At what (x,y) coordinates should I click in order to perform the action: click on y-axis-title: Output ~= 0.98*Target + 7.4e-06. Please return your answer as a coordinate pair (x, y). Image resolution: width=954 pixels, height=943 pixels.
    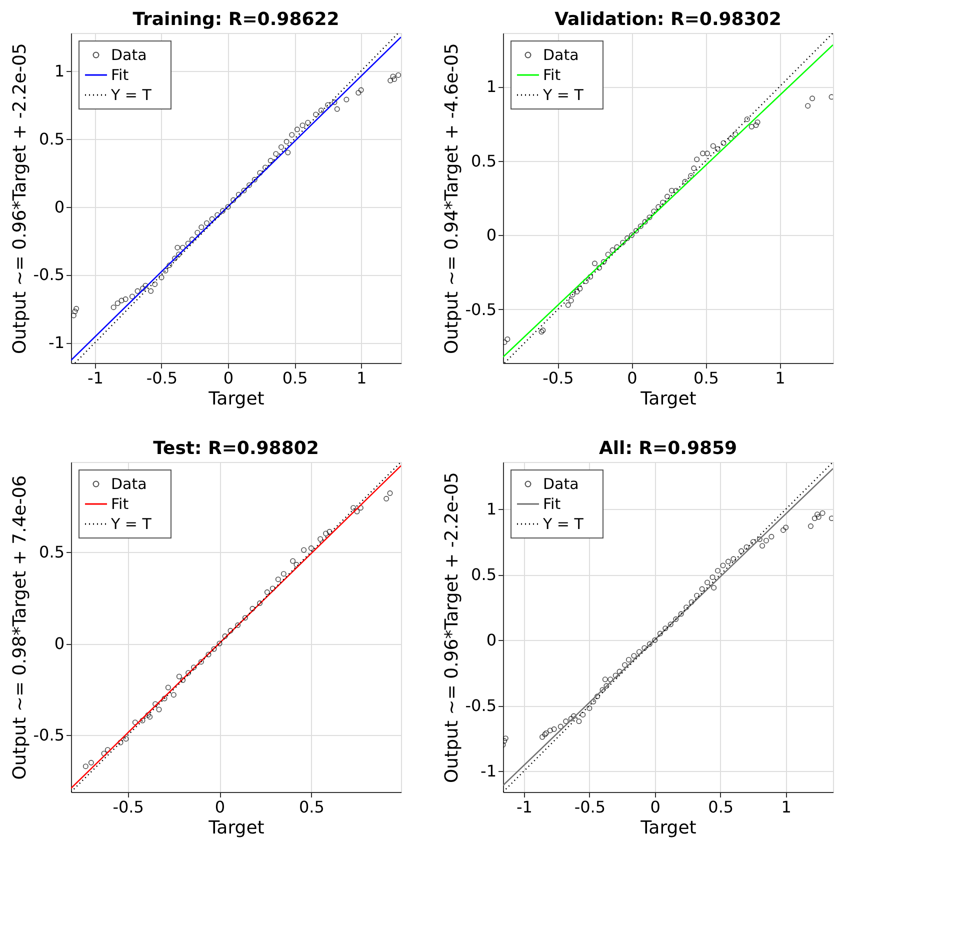
    Looking at the image, I should click on (19, 627).